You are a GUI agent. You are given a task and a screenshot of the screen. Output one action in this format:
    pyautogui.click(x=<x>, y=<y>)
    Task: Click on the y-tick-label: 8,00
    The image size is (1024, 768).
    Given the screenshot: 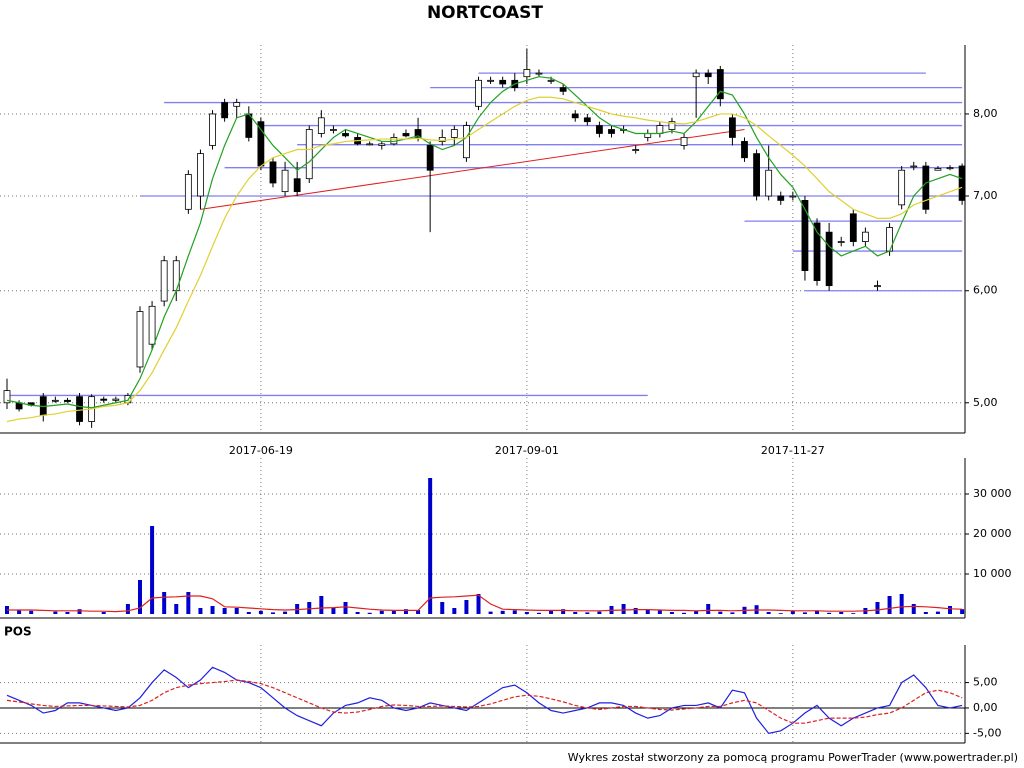 What is the action you would take?
    pyautogui.click(x=985, y=113)
    